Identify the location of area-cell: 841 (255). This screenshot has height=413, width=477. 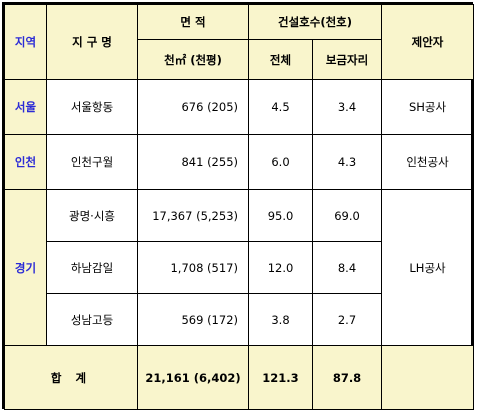
(193, 162).